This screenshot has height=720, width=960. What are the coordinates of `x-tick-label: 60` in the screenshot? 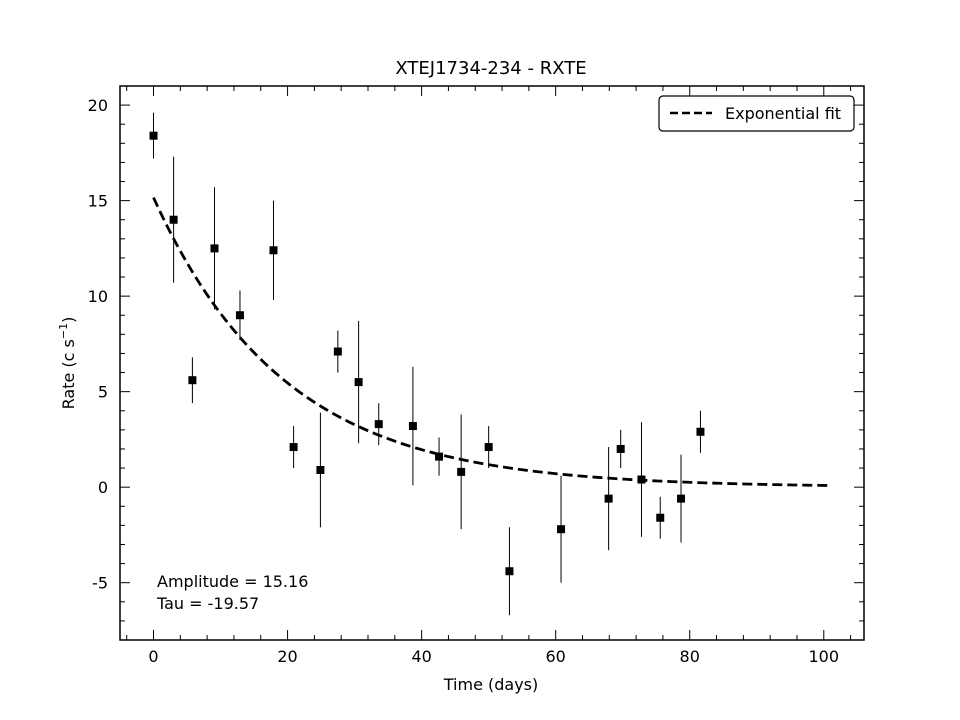 It's located at (555, 656).